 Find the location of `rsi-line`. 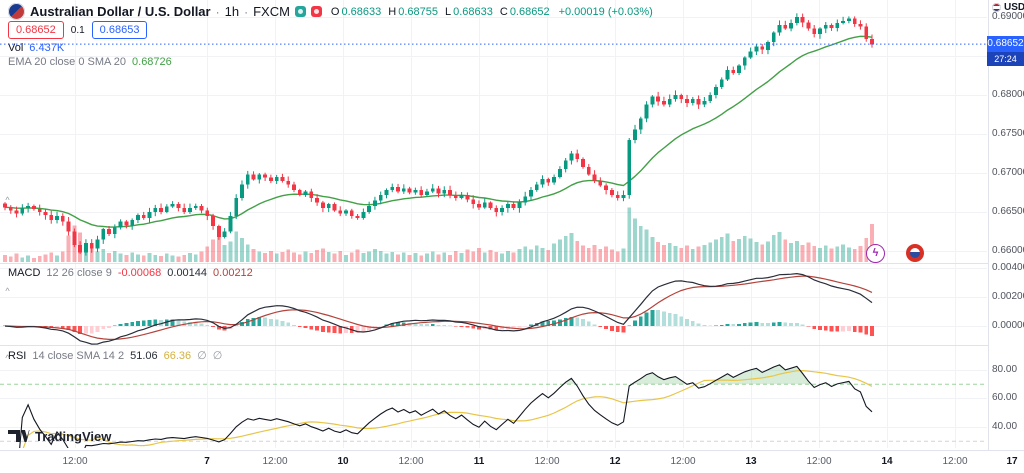

rsi-line is located at coordinates (446, 406).